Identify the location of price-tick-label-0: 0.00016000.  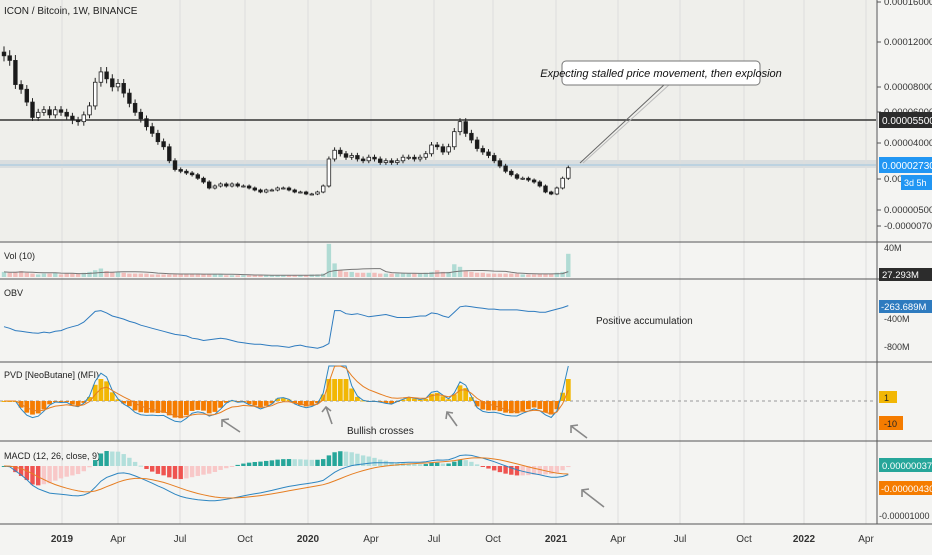
(908, 4).